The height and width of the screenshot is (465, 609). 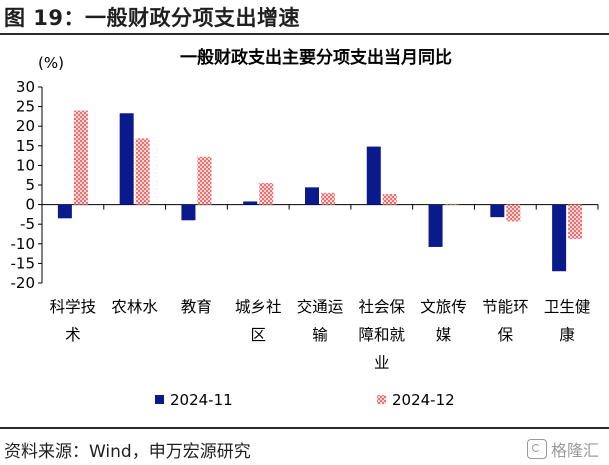 What do you see at coordinates (23, 283) in the screenshot?
I see `y-tick-label: -20` at bounding box center [23, 283].